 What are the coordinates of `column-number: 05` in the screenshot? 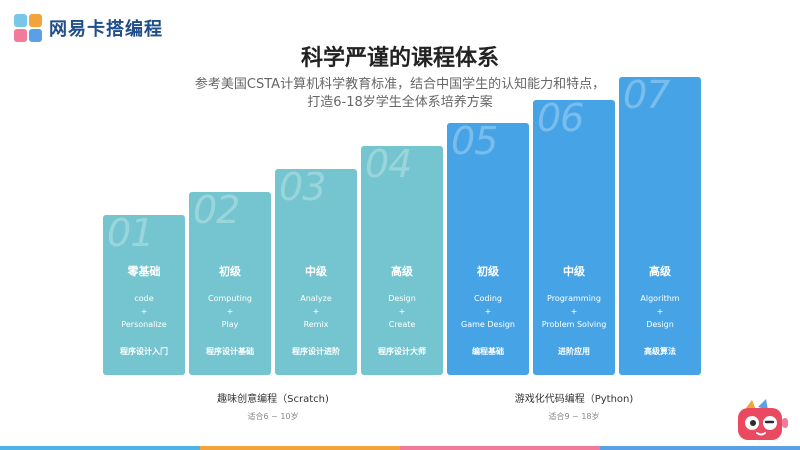 It's located at (474, 143).